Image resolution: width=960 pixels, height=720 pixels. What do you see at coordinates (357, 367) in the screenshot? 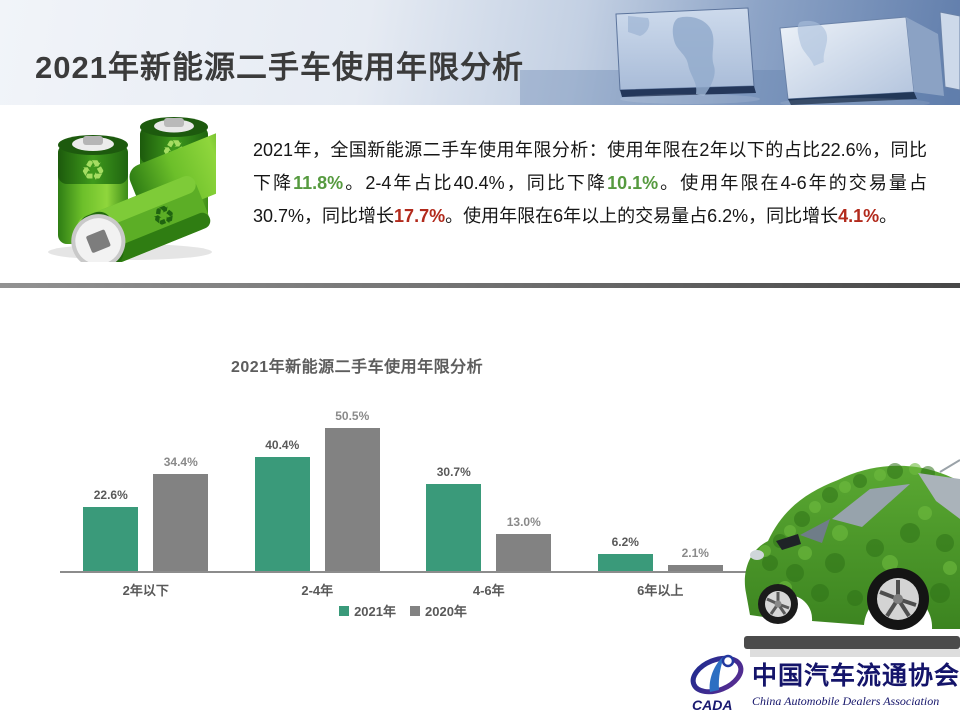
I see `chart-title: 2021年新能源二手车使用年限分析` at bounding box center [357, 367].